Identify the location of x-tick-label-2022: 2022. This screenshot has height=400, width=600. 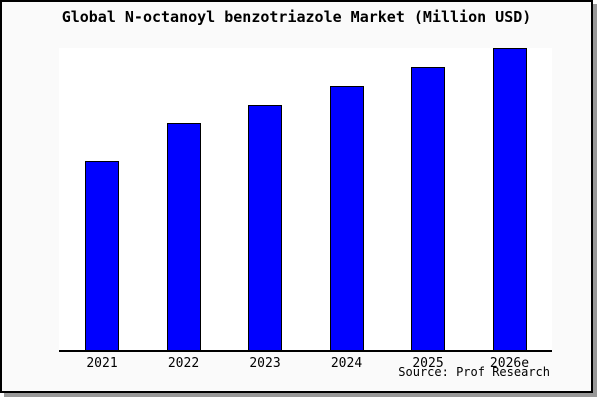
(183, 363).